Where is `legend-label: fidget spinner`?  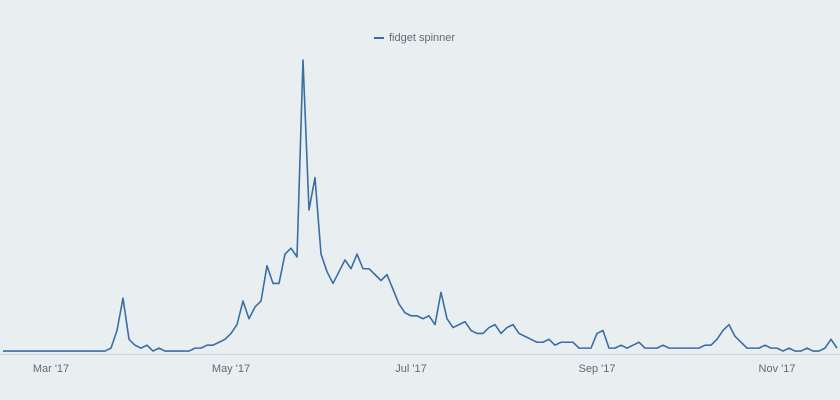 legend-label: fidget spinner is located at coordinates (422, 38).